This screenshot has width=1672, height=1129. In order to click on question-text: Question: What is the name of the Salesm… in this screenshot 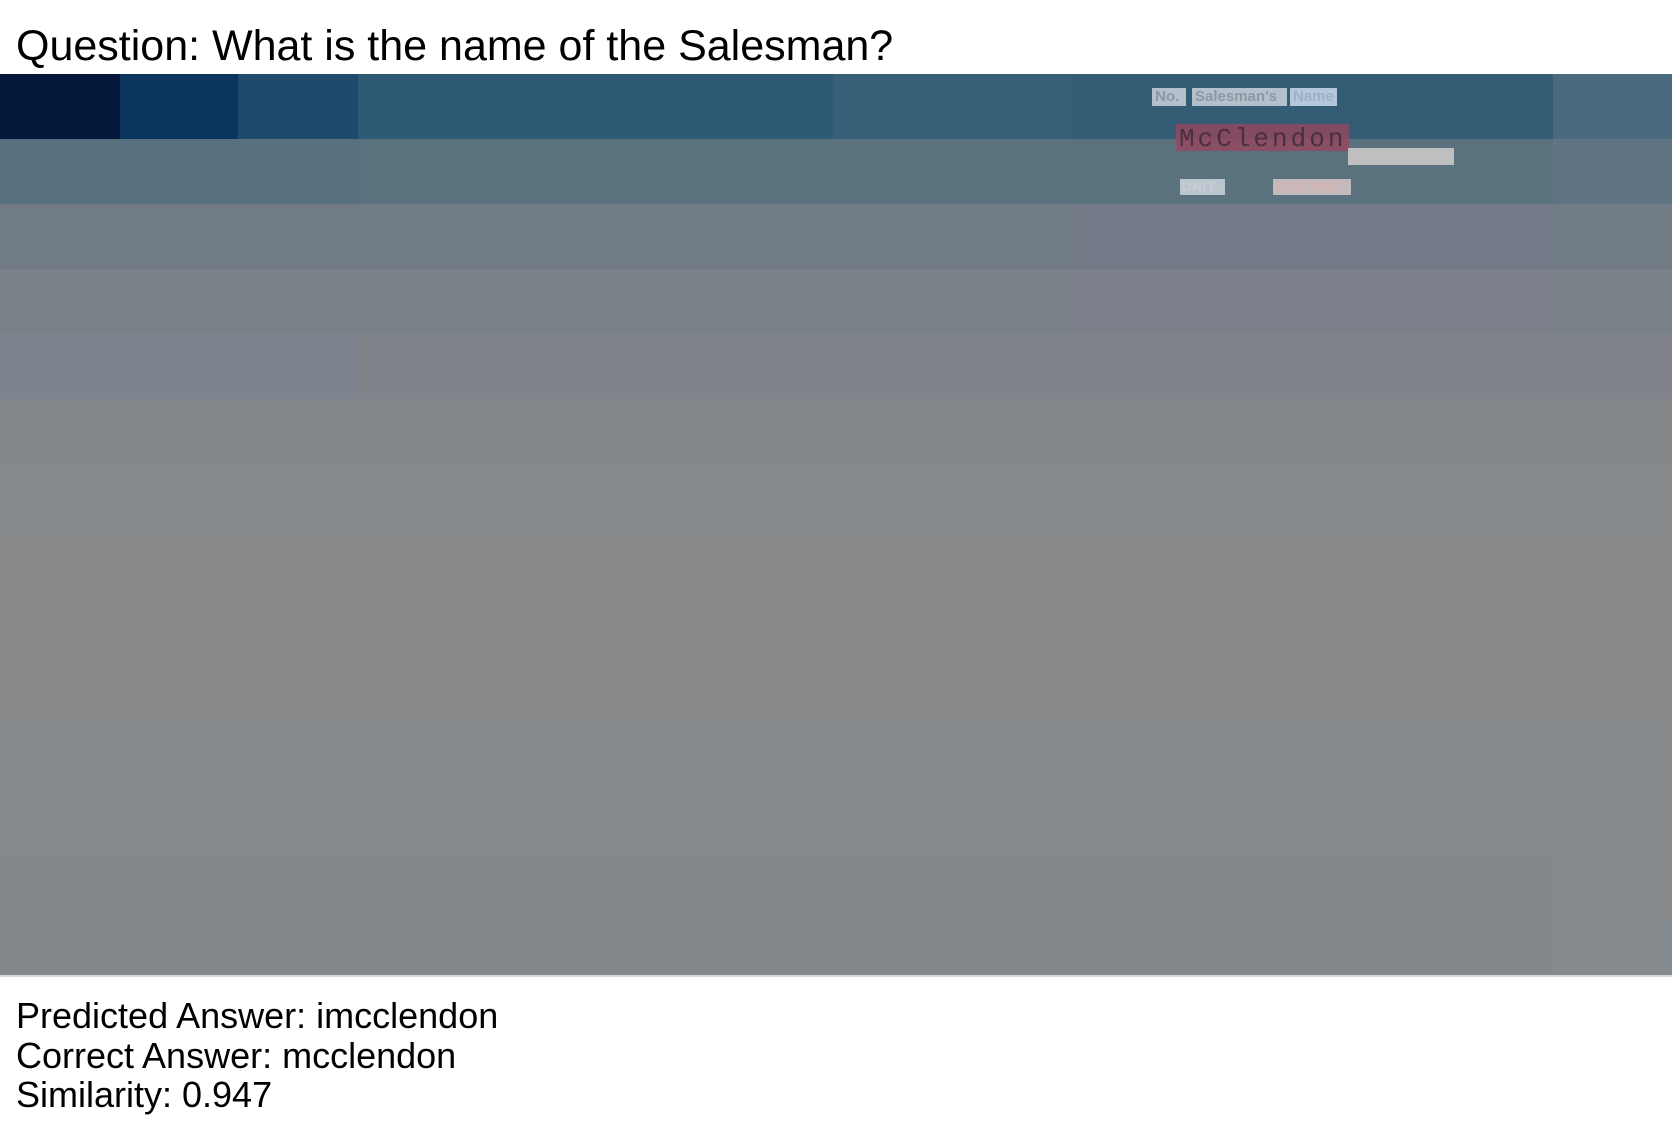, I will do `click(455, 46)`.